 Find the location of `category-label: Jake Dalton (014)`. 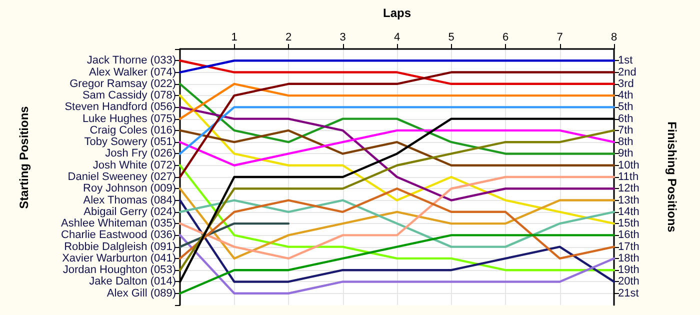

category-label: Jake Dalton (014) is located at coordinates (132, 282).